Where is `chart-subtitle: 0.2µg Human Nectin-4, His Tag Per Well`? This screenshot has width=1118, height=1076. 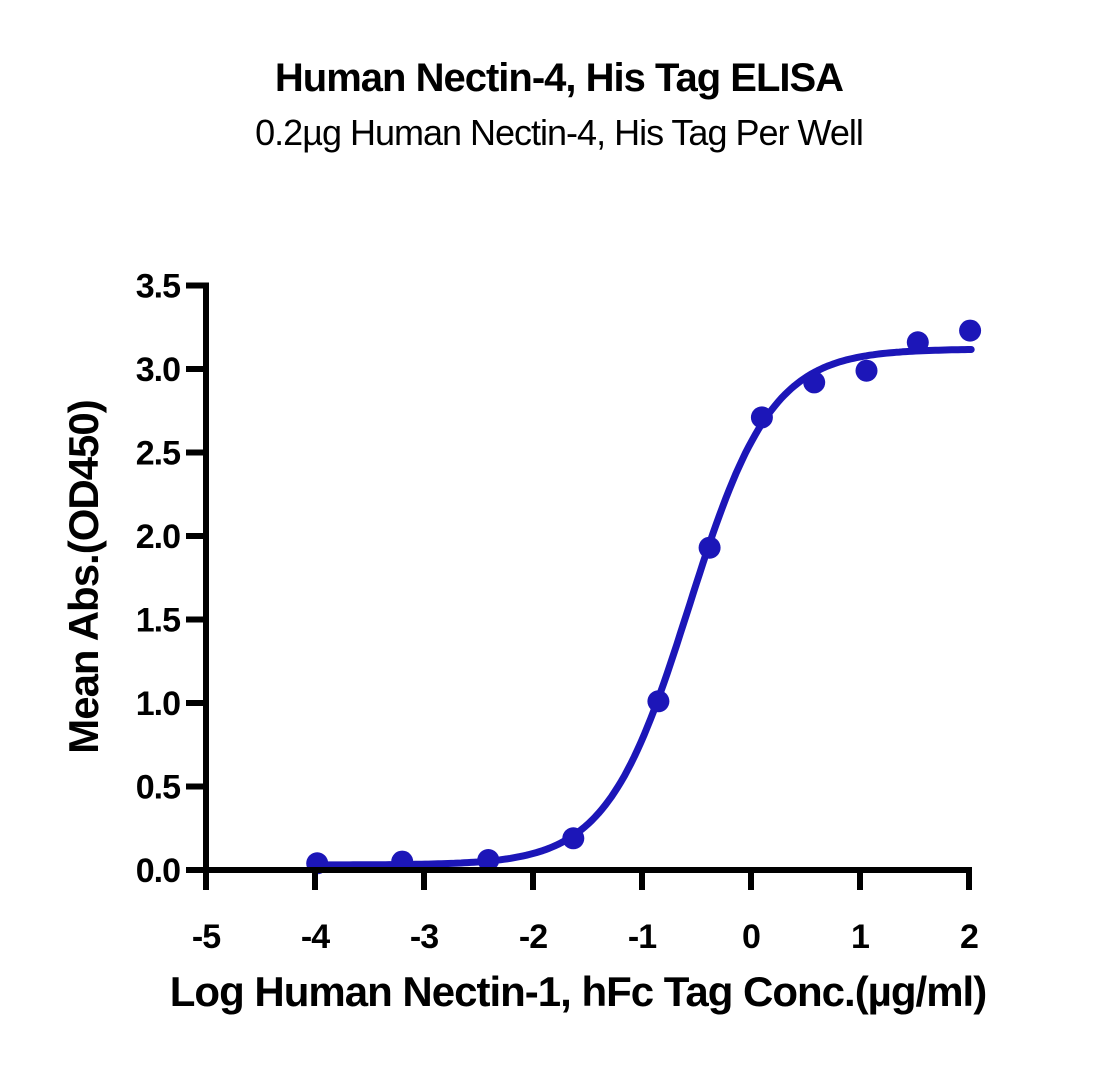
chart-subtitle: 0.2µg Human Nectin-4, His Tag Per Well is located at coordinates (559, 132).